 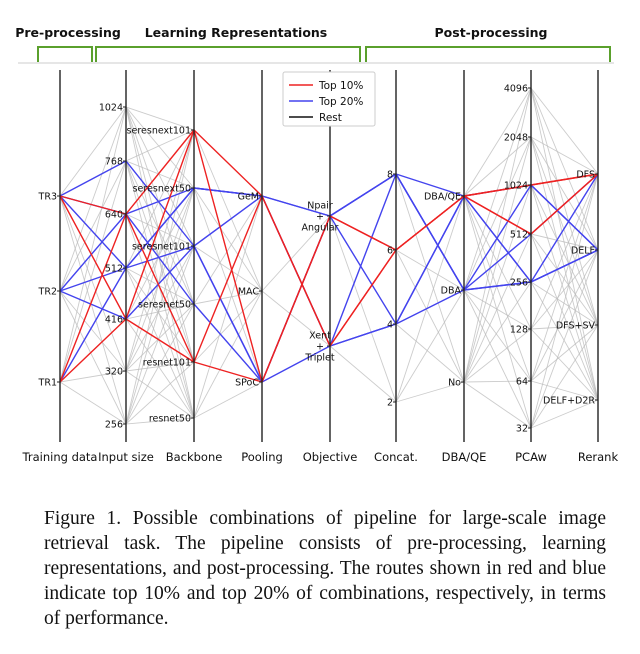 I want to click on tick-label-size-1024: 1024, so click(x=111, y=108).